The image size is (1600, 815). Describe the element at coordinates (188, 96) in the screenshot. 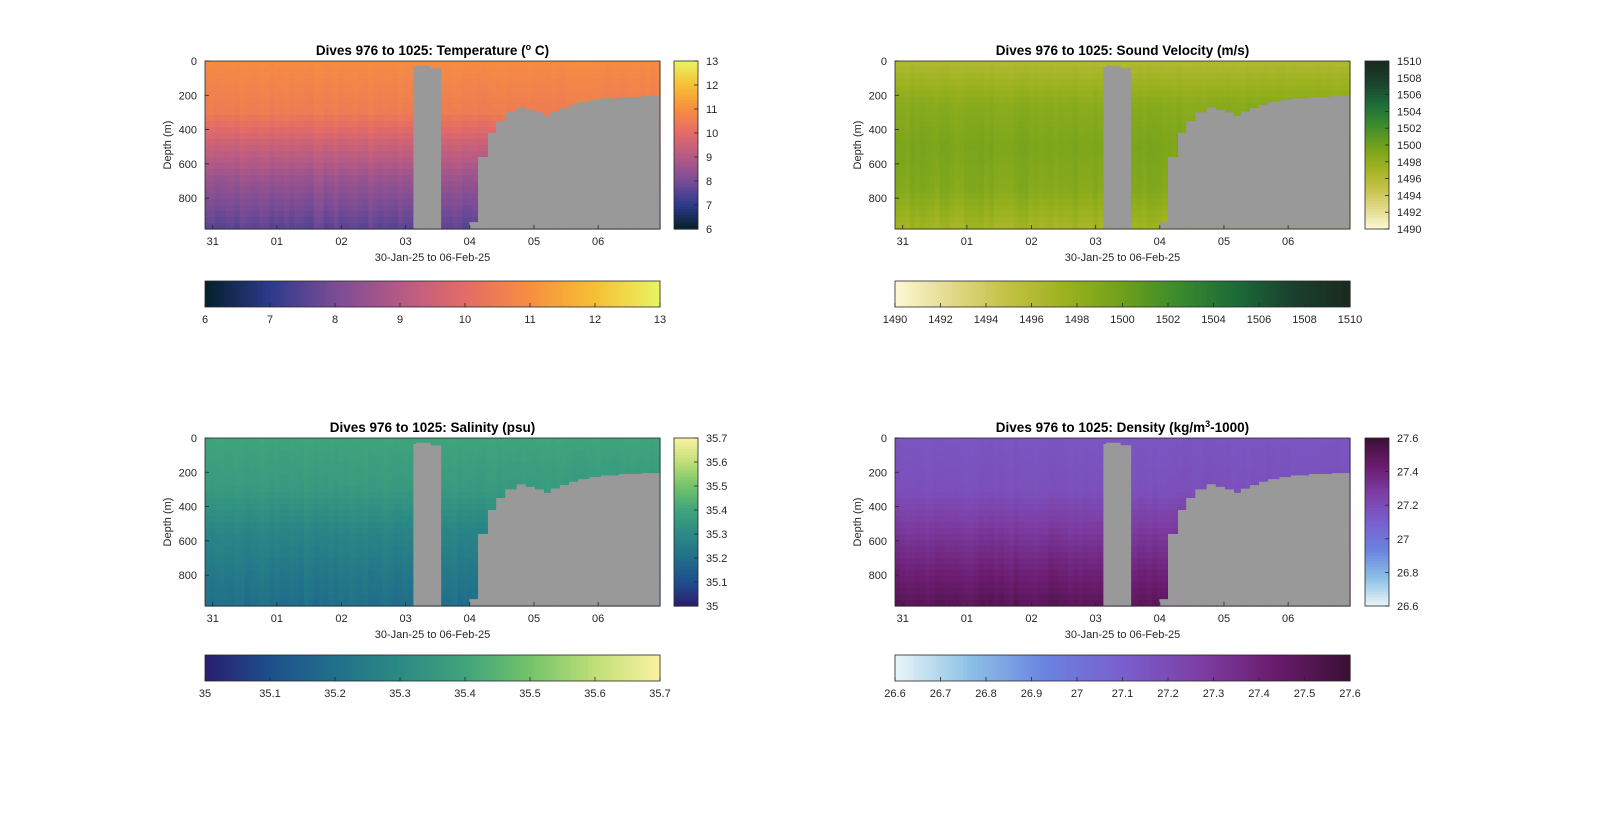

I see `temperature-ytick-label: 200` at that location.